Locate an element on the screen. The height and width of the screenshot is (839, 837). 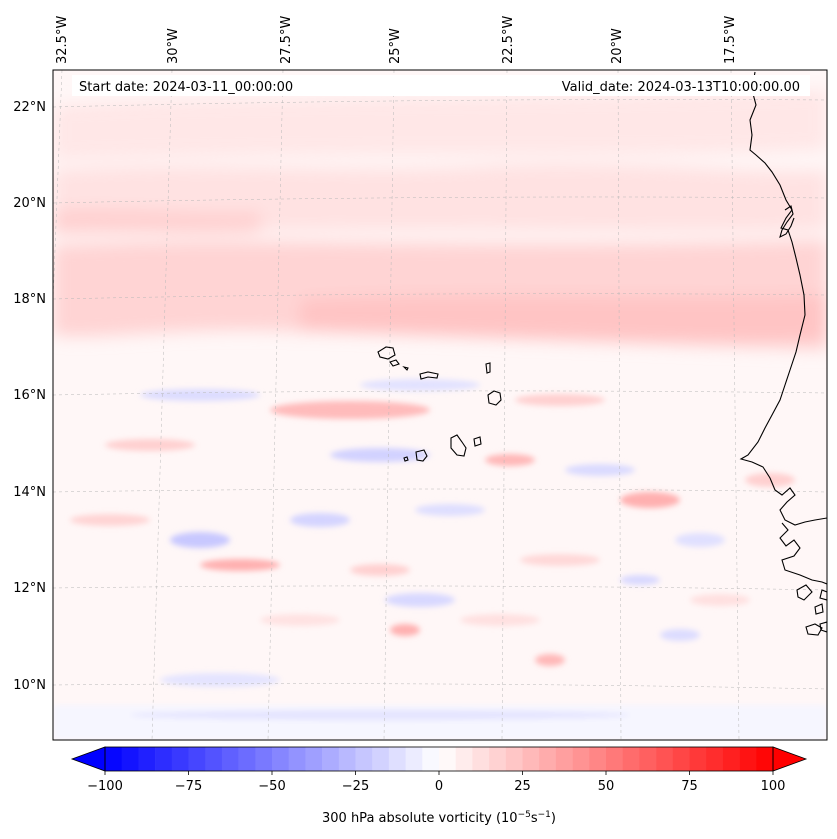
colorbar-tick-label: 50 is located at coordinates (606, 786).